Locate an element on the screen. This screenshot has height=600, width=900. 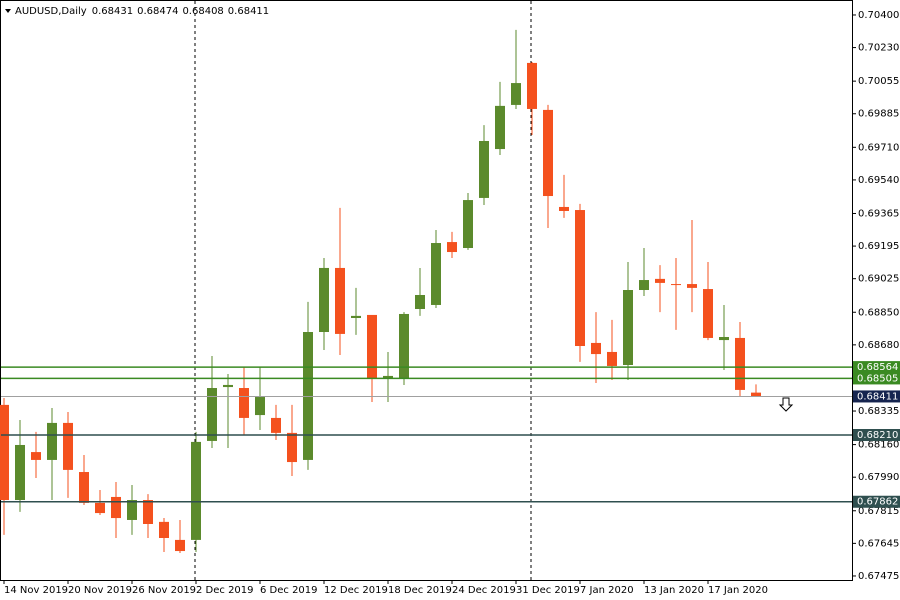
x-tick-label: 26 Nov 2019 is located at coordinates (164, 590).